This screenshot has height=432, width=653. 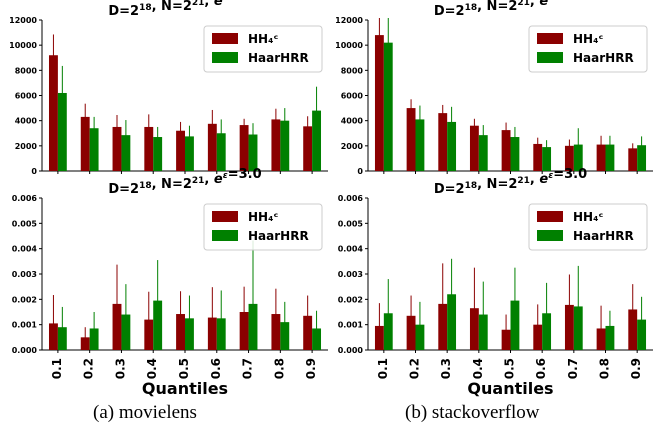 I want to click on y-tick-label: 2000, so click(x=352, y=146).